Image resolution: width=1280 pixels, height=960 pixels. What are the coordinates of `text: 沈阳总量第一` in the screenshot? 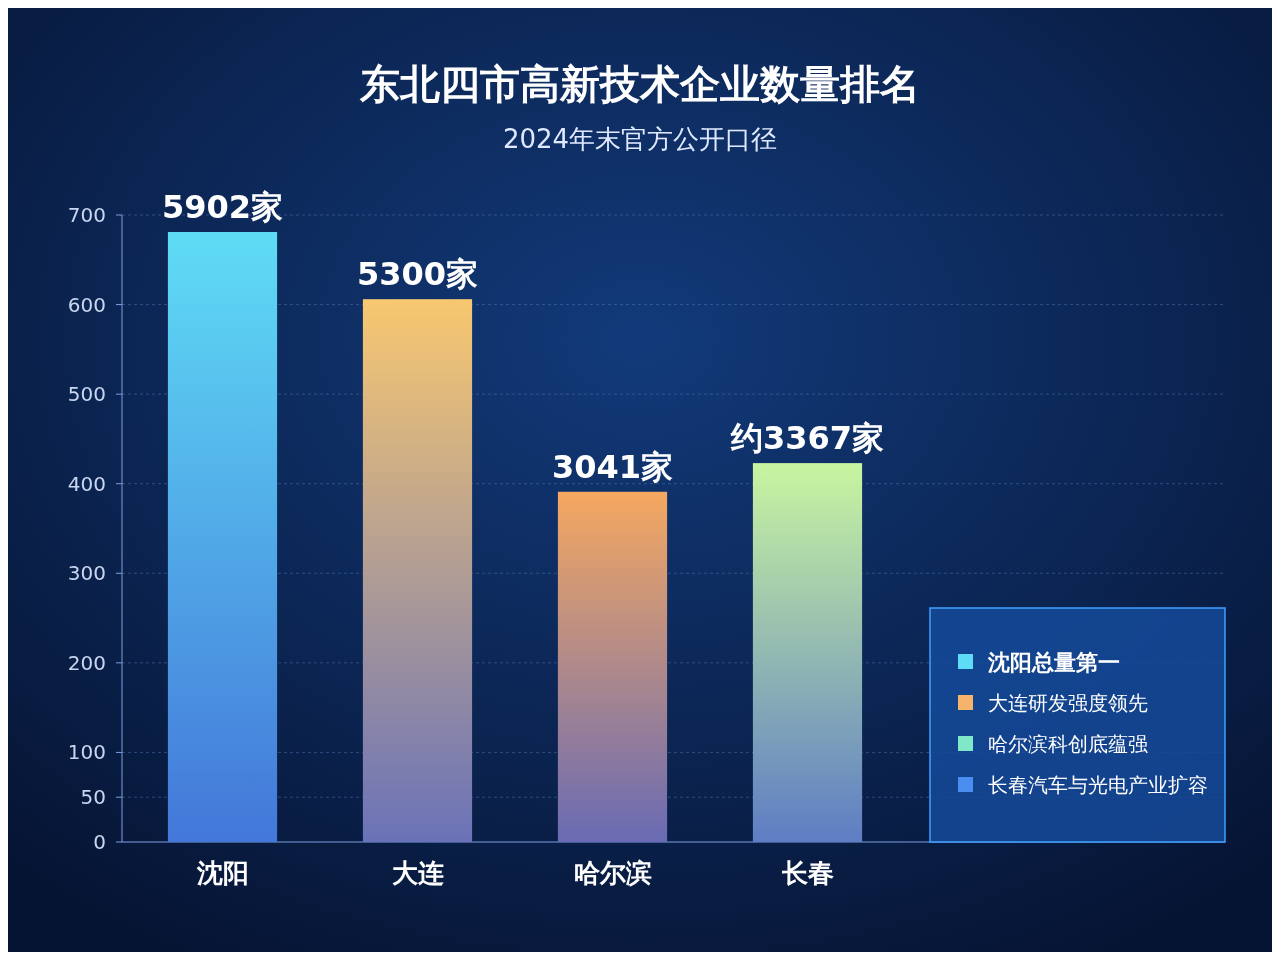 It's located at (1053, 662).